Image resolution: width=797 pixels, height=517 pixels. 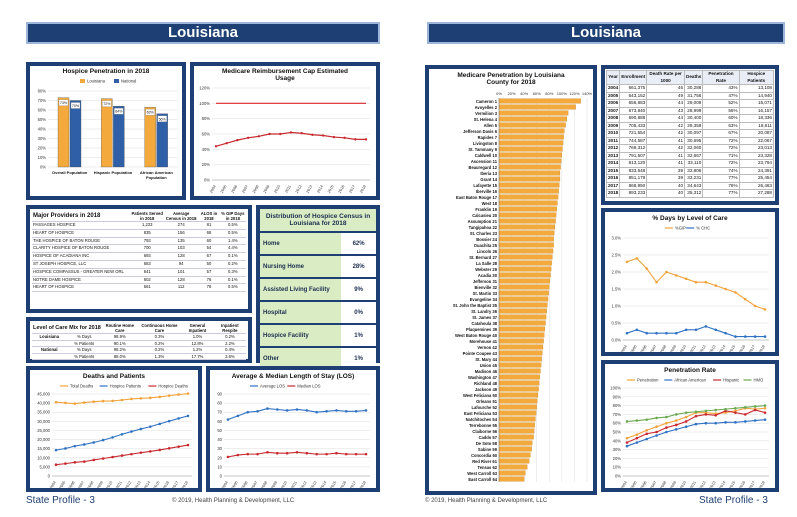 What do you see at coordinates (524, 93) in the screenshot?
I see `x-tick-label: 40%` at bounding box center [524, 93].